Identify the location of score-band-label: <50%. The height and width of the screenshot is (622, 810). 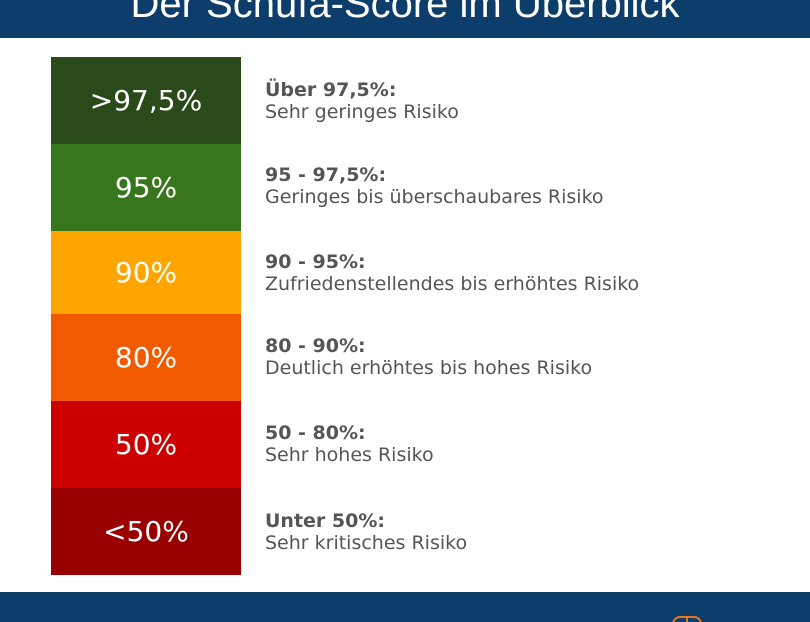
(146, 531).